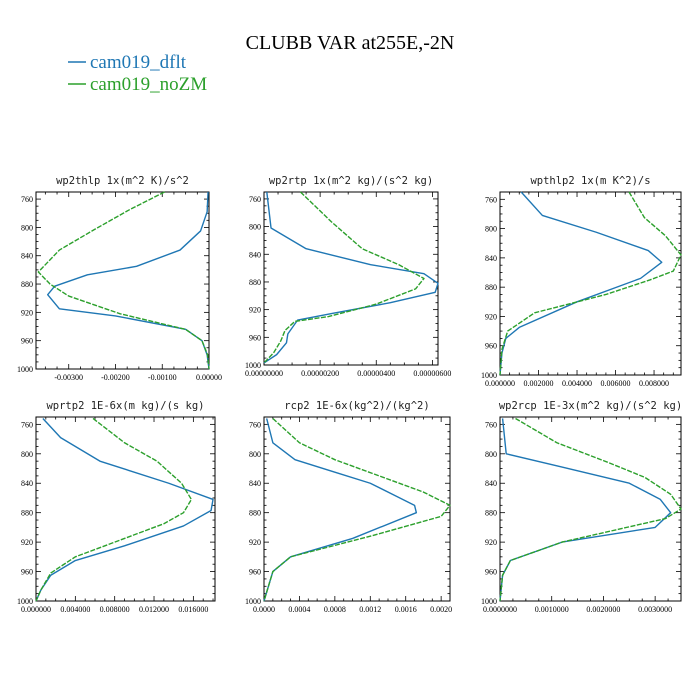 Image resolution: width=700 pixels, height=700 pixels. What do you see at coordinates (209, 377) in the screenshot?
I see `x-tick-label: 0.00000` at bounding box center [209, 377].